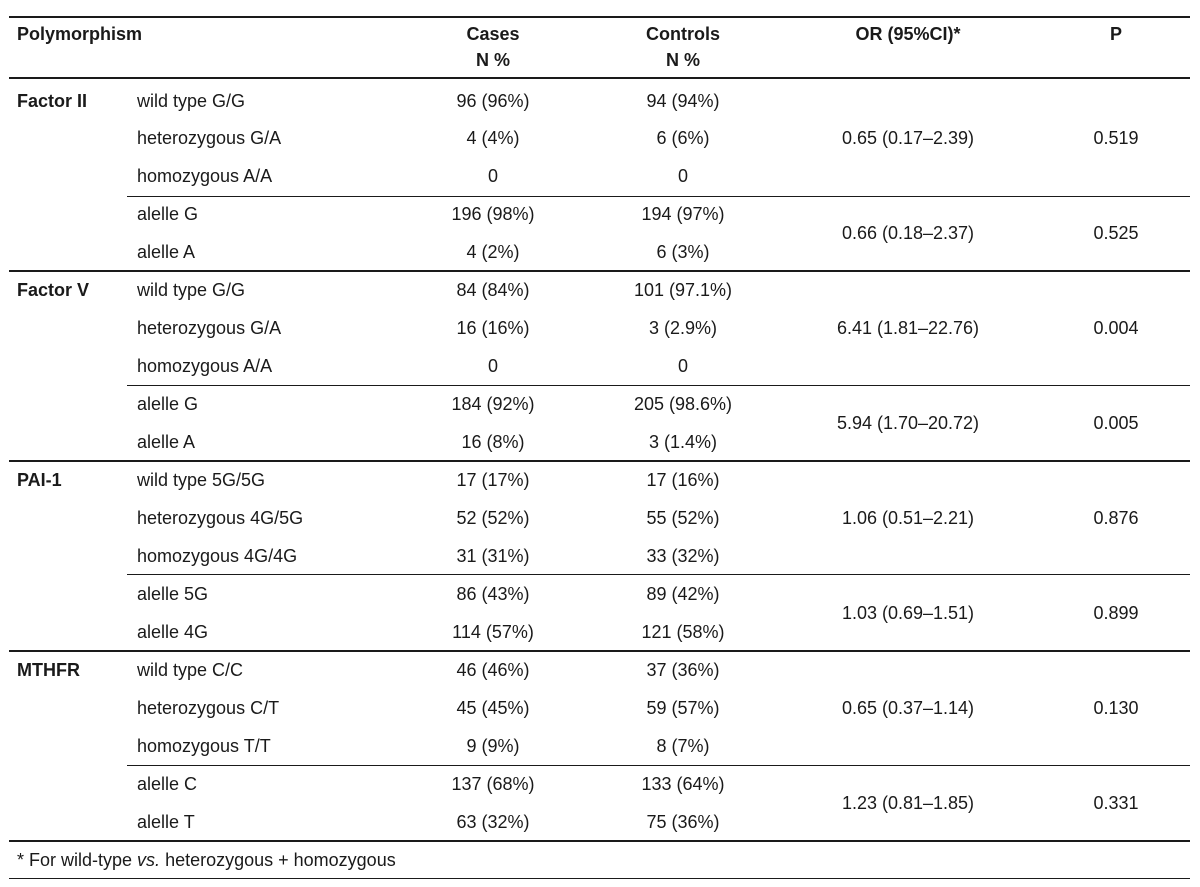 This screenshot has height=887, width=1200. Describe the element at coordinates (493, 822) in the screenshot. I see `cases-cell: 63 (32%)` at that location.